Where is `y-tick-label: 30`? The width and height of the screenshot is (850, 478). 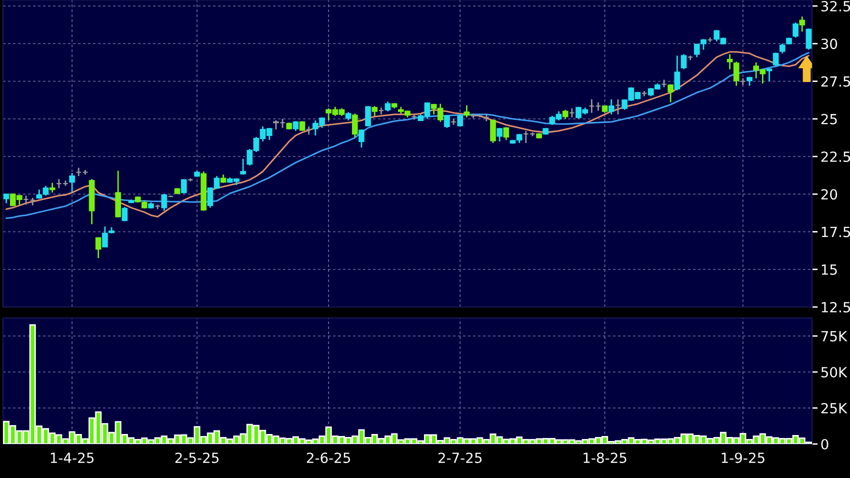 y-tick-label: 30 is located at coordinates (829, 44).